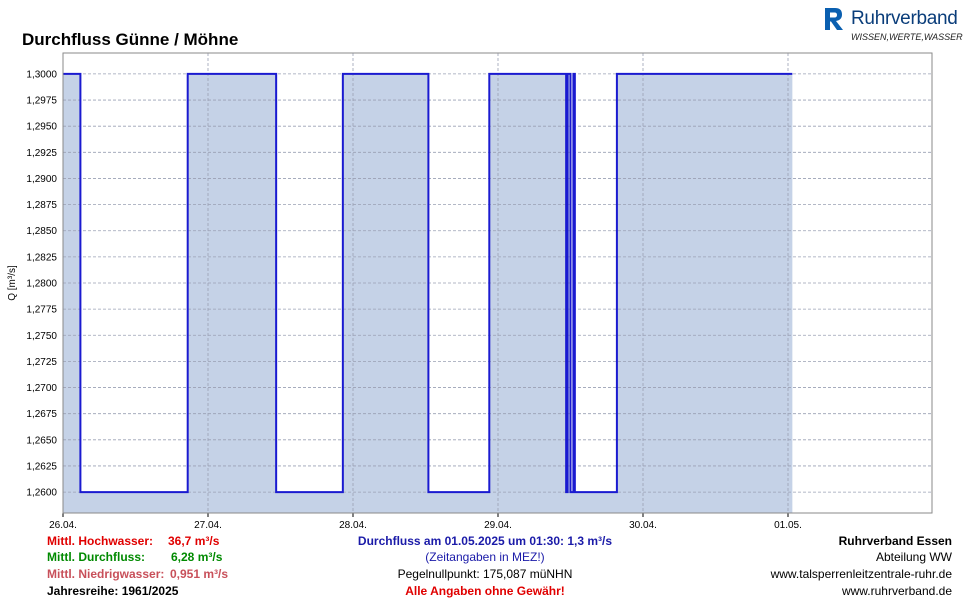 The width and height of the screenshot is (970, 600). I want to click on pegelnullpunkt: Pegelnullpunkt: 175,087 müNHN, so click(485, 574).